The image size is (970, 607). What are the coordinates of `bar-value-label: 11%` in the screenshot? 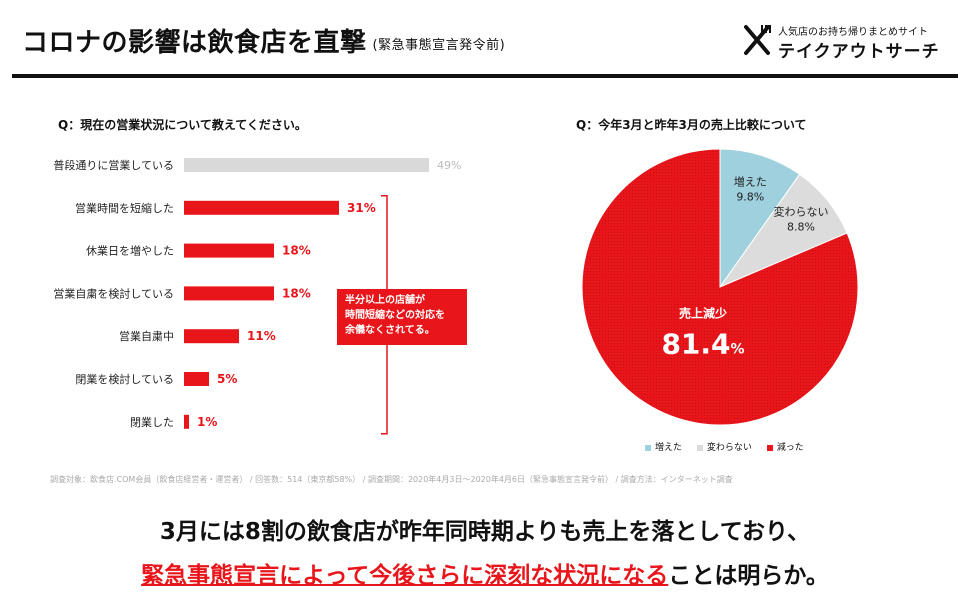 It's located at (261, 336).